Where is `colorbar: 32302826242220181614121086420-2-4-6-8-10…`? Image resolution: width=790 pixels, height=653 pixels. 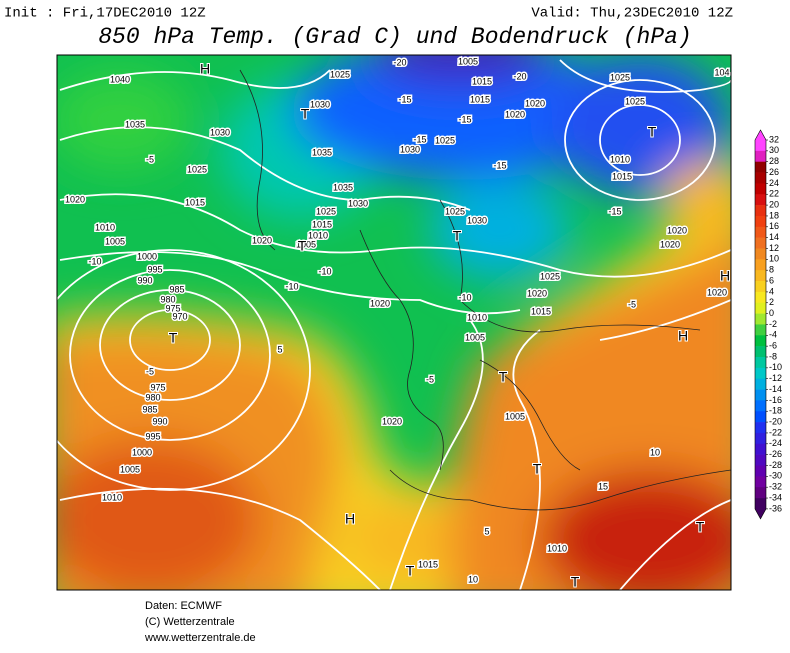 colorbar: 32302826242220181614121086420-2-4-6-8-10… is located at coordinates (768, 324).